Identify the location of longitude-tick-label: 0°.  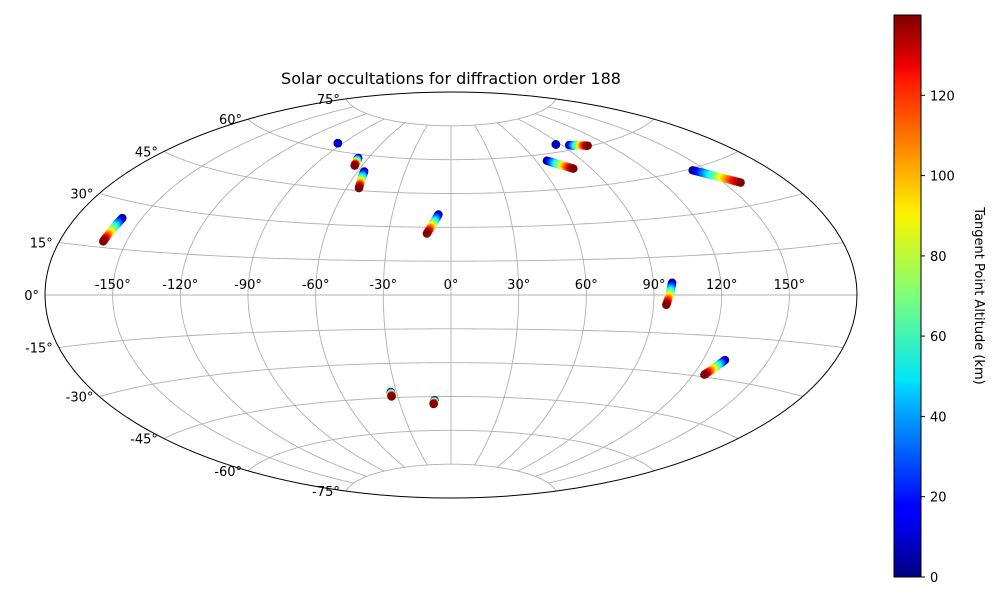
(451, 285).